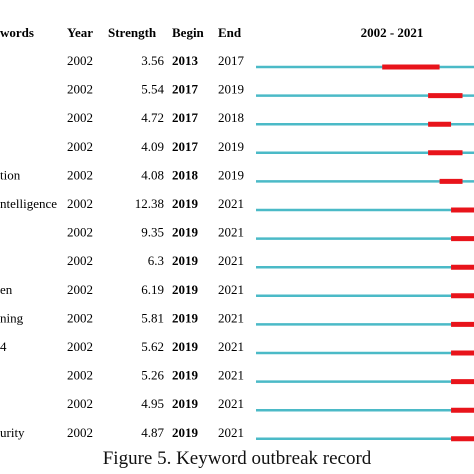 The width and height of the screenshot is (474, 474). What do you see at coordinates (270, 404) in the screenshot?
I see `table-row: 2002 4.95 2019 2021` at bounding box center [270, 404].